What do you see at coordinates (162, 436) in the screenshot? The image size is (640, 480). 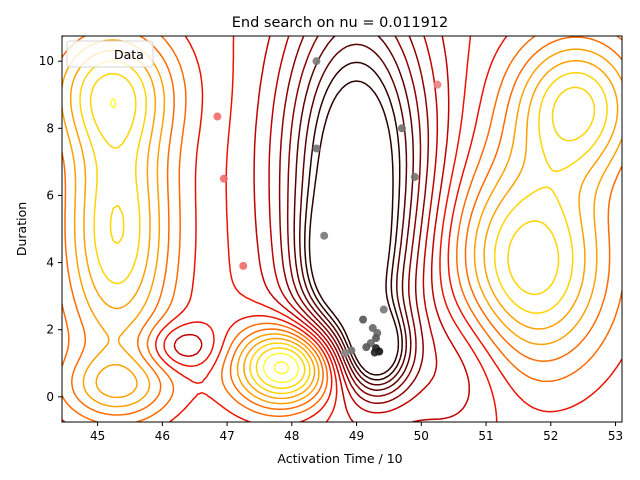 I see `x-tick-label-1: 46` at bounding box center [162, 436].